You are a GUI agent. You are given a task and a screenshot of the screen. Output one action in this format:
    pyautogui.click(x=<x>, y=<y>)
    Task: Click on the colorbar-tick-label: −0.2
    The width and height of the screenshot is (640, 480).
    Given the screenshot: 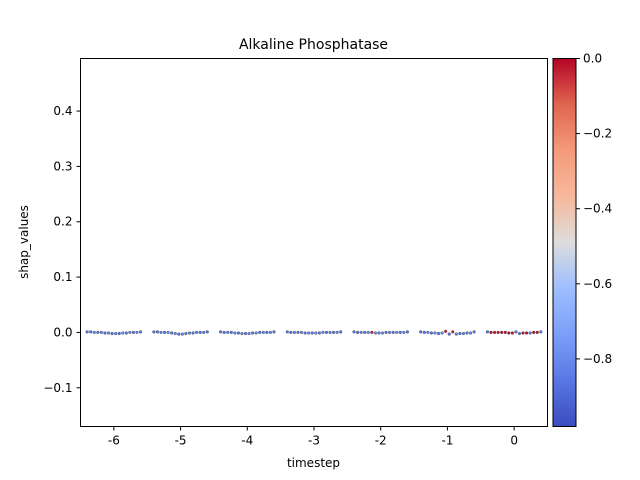 What is the action you would take?
    pyautogui.click(x=597, y=134)
    